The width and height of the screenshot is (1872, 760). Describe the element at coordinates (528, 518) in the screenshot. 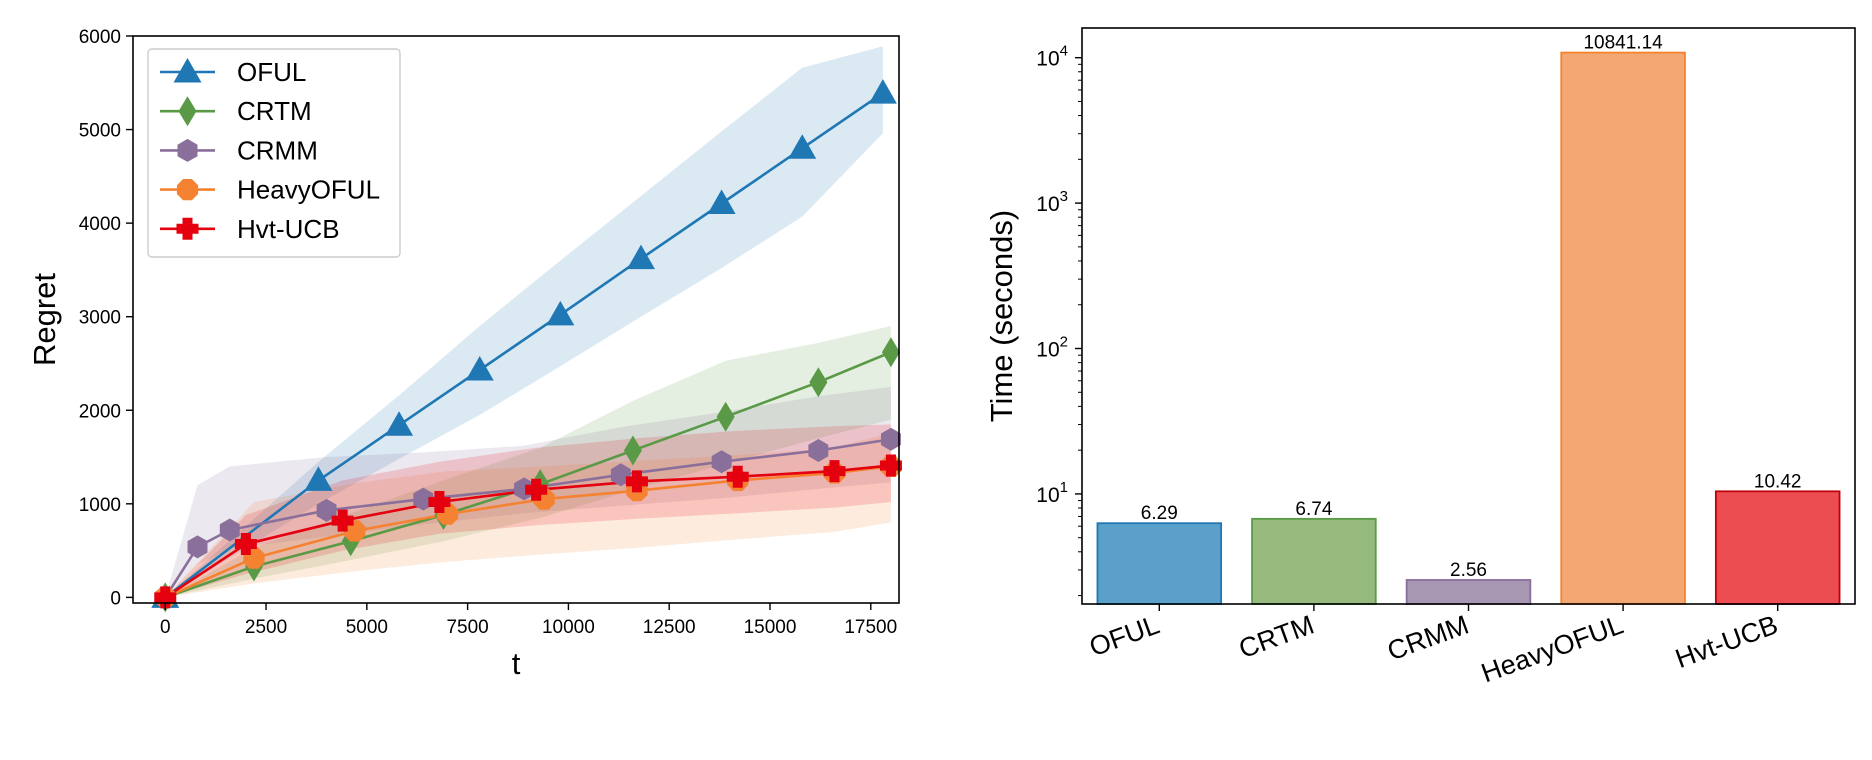

I see `crmm-line` at that location.